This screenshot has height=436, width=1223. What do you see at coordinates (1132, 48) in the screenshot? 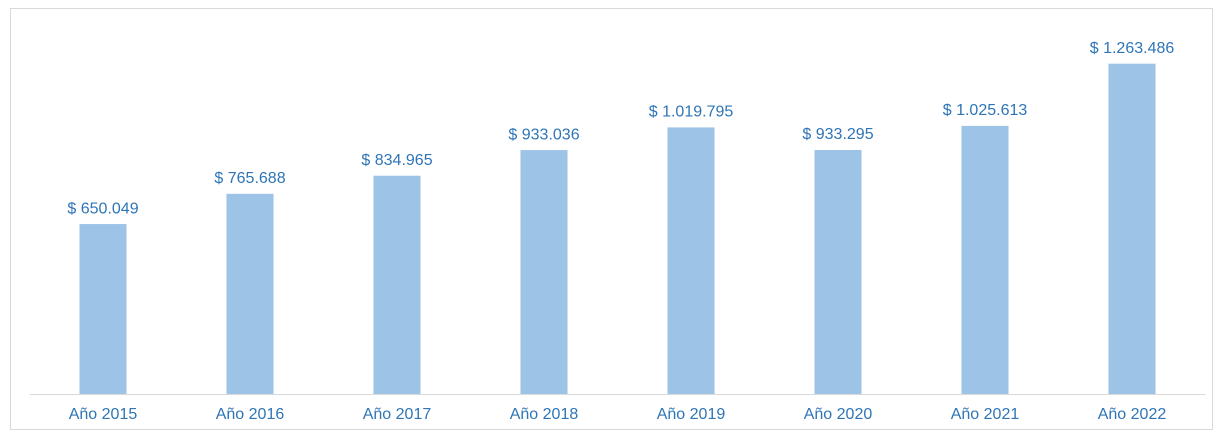
I see `data-label: $ 1.263.486` at bounding box center [1132, 48].